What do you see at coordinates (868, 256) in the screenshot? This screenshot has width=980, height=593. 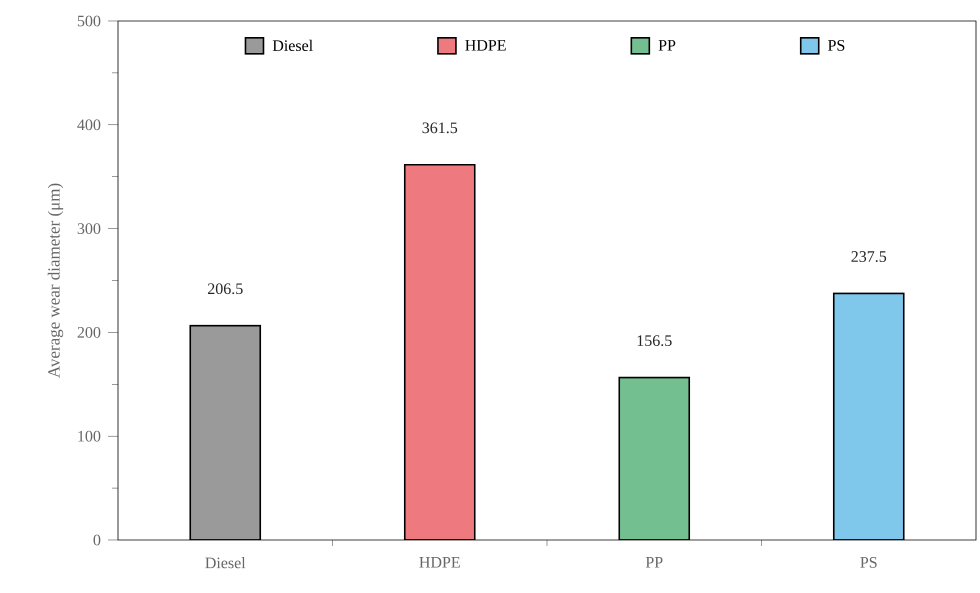 I see `data-label: 237.5` at bounding box center [868, 256].